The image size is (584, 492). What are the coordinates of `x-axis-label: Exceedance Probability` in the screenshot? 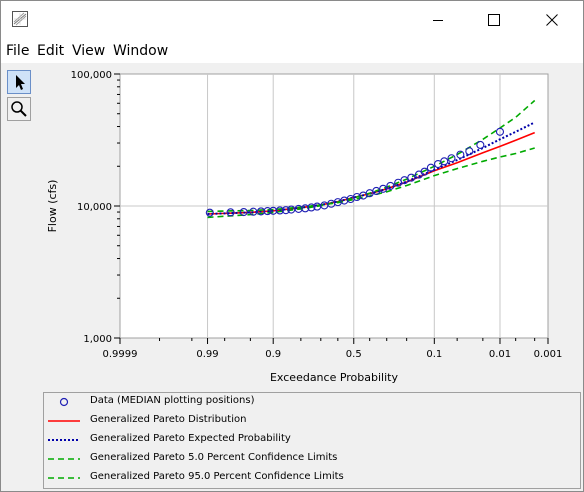 It's located at (334, 377).